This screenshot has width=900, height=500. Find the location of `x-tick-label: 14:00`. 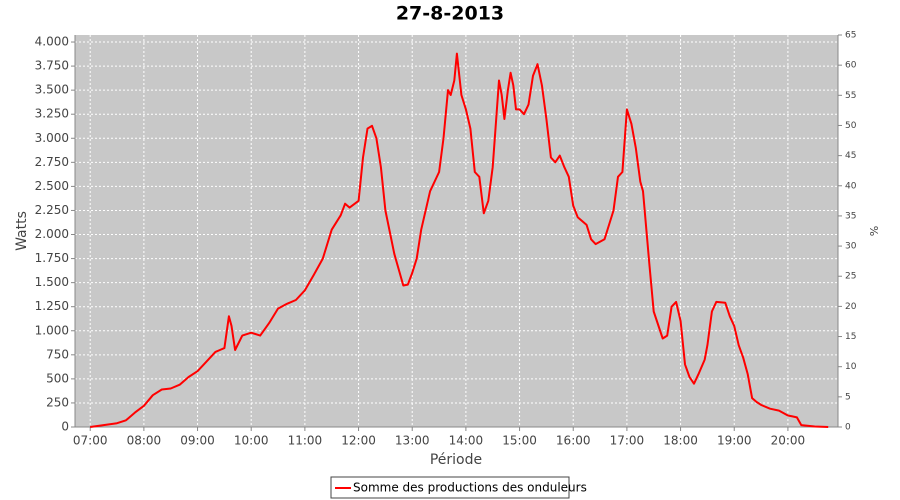

x-tick-label: 14:00 is located at coordinates (466, 441).